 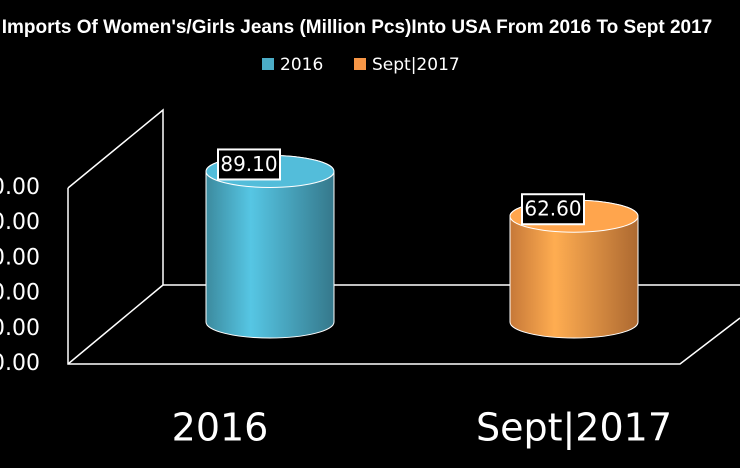 I want to click on legend-label: 2016, so click(x=301, y=65).